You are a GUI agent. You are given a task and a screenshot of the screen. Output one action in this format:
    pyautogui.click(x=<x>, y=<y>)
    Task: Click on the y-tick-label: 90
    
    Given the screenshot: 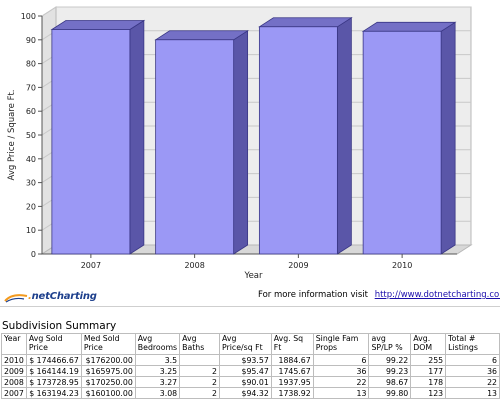 What is the action you would take?
    pyautogui.click(x=31, y=40)
    